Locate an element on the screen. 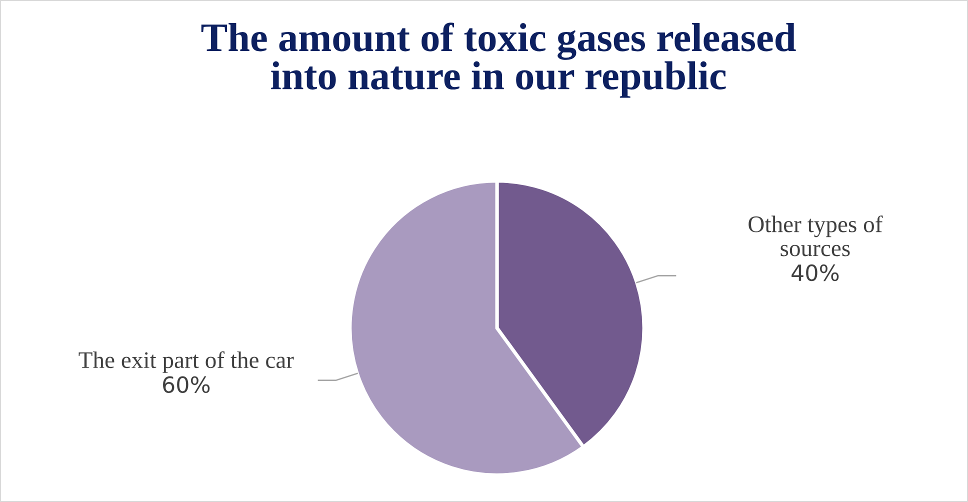  slice-label: The exit part of the car is located at coordinates (186, 362).